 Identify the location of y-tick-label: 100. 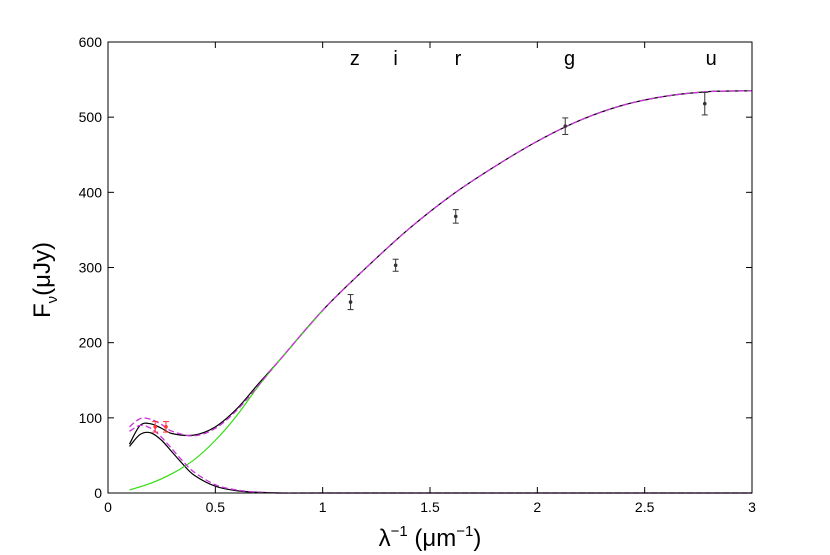
(91, 418).